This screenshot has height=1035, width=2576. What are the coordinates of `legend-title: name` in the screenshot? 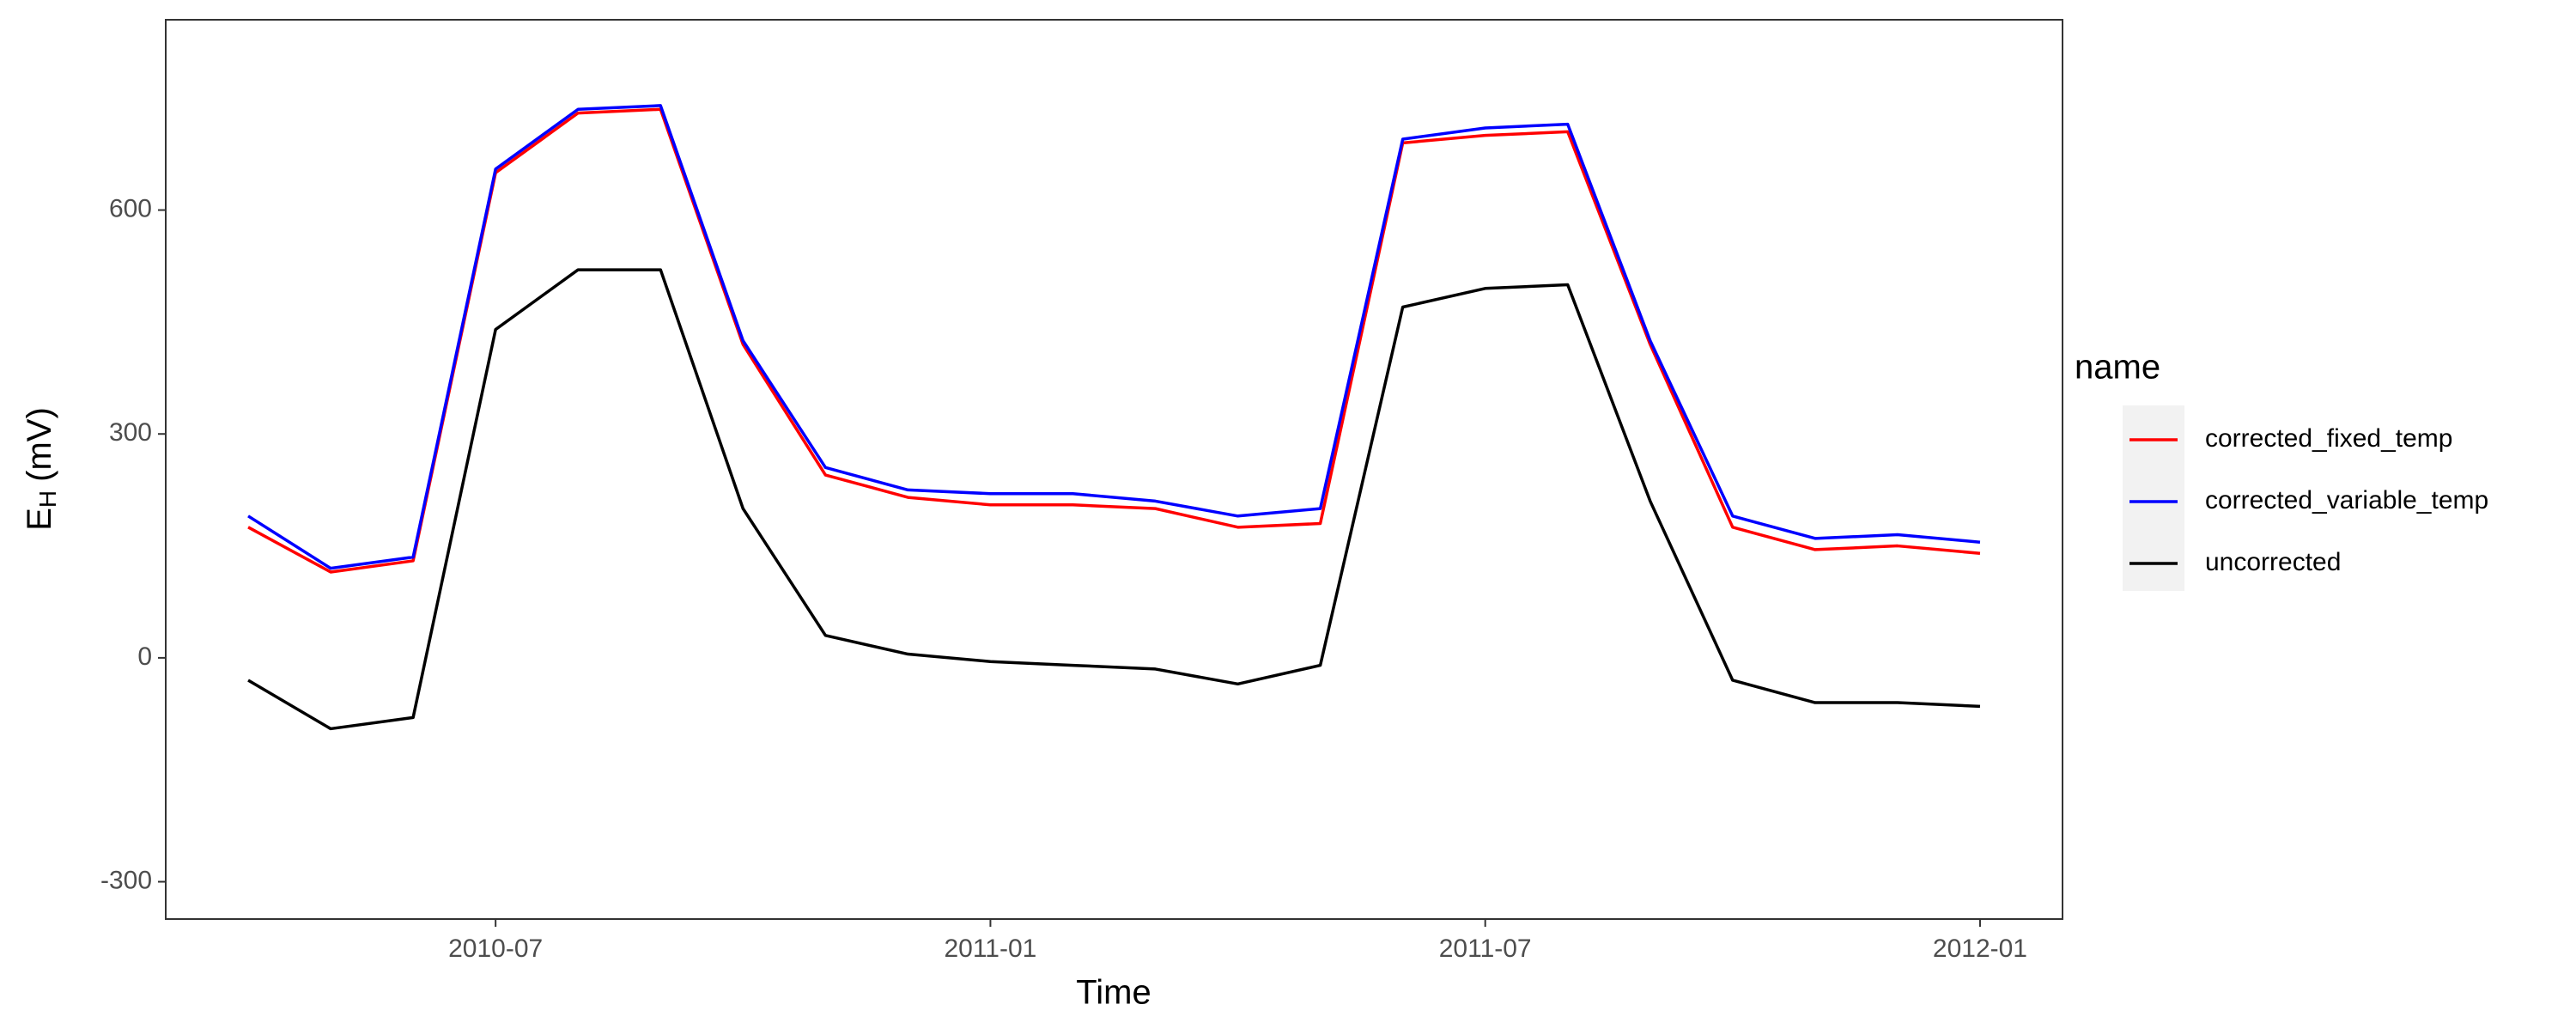 It's located at (2118, 368).